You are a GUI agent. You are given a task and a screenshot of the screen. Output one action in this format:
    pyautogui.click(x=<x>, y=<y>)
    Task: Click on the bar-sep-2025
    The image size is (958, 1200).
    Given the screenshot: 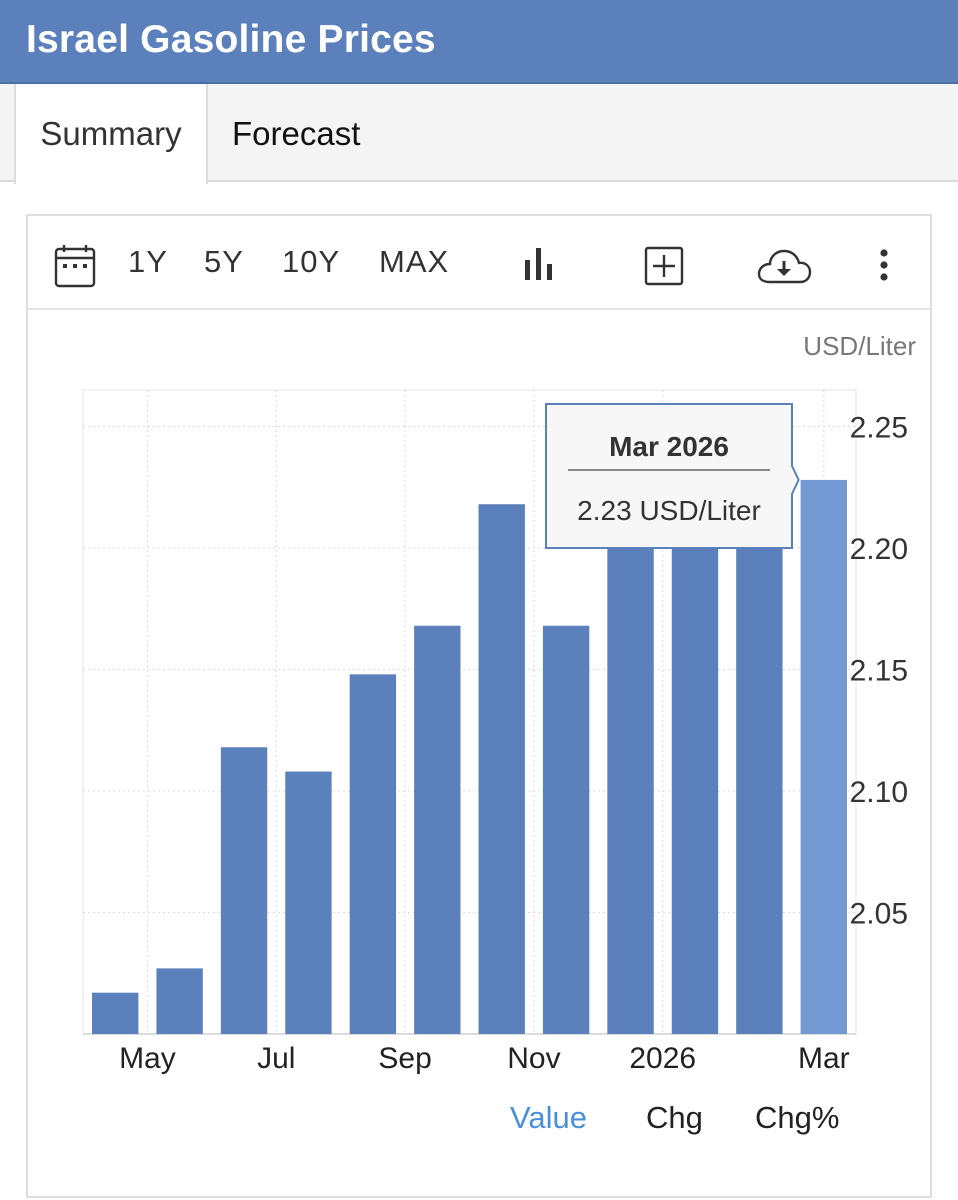 What is the action you would take?
    pyautogui.click(x=437, y=829)
    